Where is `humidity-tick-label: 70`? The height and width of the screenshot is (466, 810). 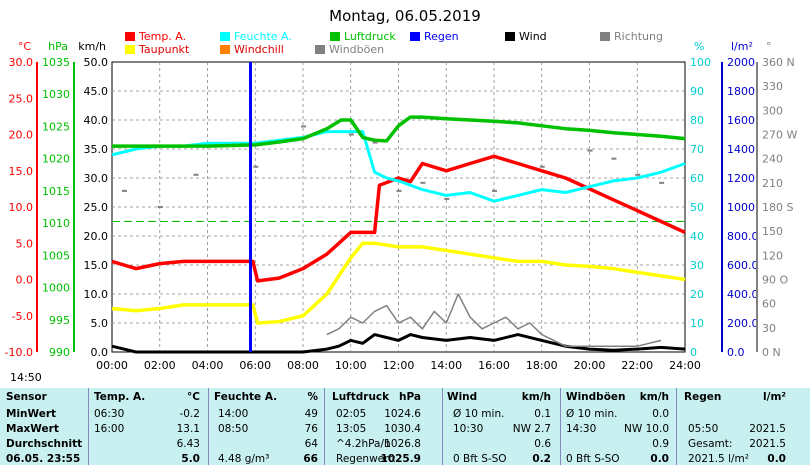
humidity-tick-label: 70 is located at coordinates (697, 149).